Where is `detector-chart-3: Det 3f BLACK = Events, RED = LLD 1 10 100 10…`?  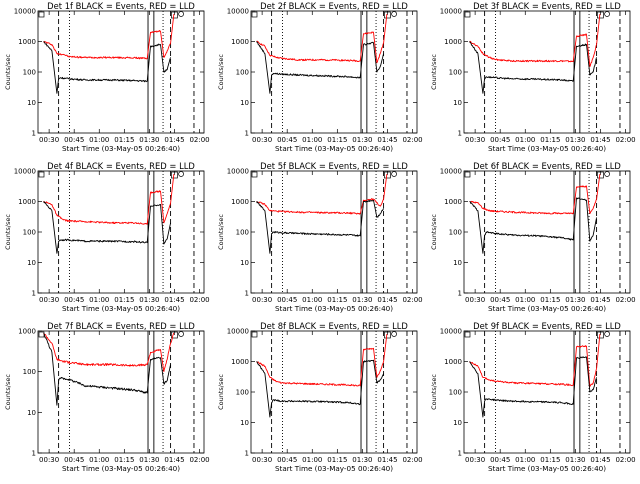
detector-chart-3: Det 3f BLACK = Events, RED = LLD 1 10 100 10… is located at coordinates (533, 77).